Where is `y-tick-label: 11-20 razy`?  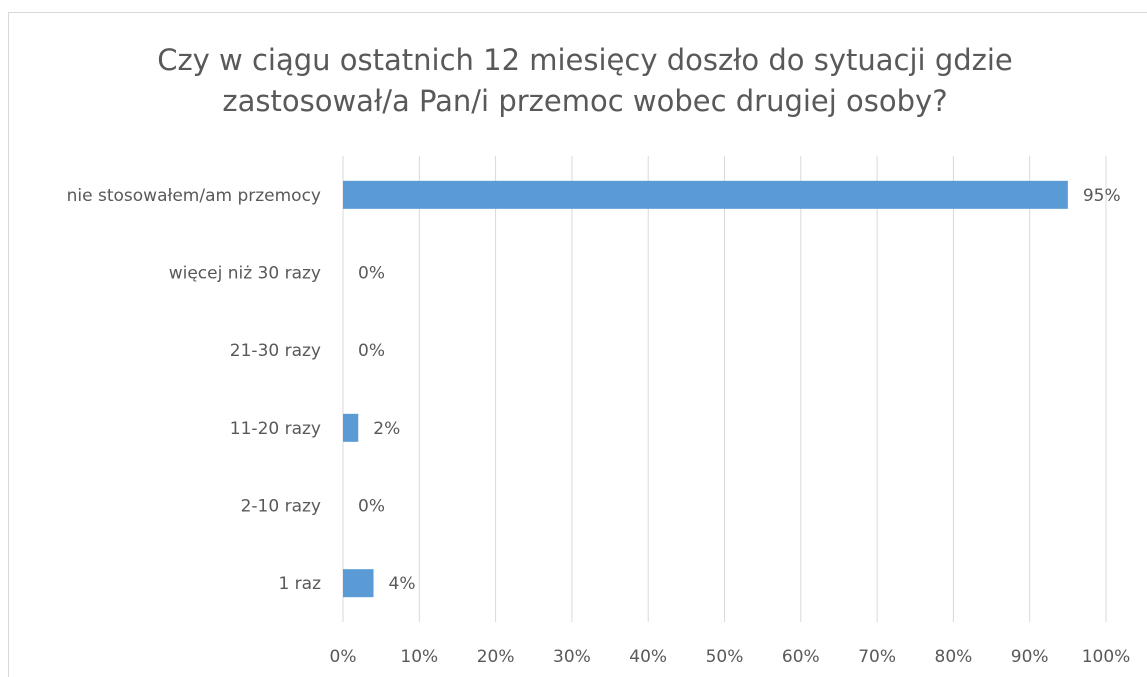 y-tick-label: 11-20 razy is located at coordinates (275, 429).